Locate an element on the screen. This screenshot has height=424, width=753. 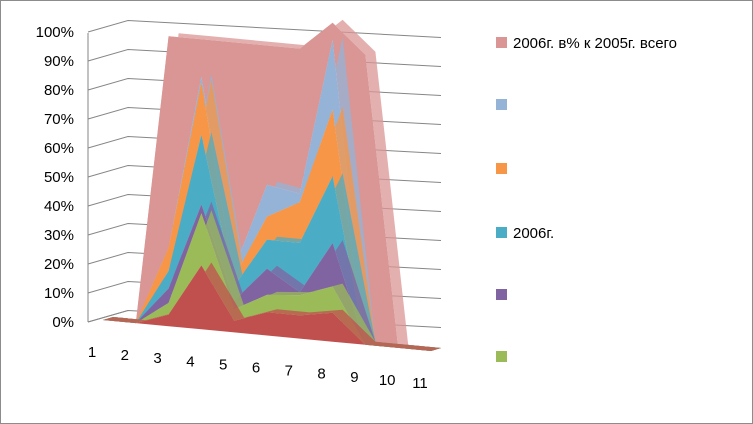
y-axis: 0% 10% 20% 30% 40% 50% 60% 70% 80% 90% 100% is located at coordinates (55, 177).